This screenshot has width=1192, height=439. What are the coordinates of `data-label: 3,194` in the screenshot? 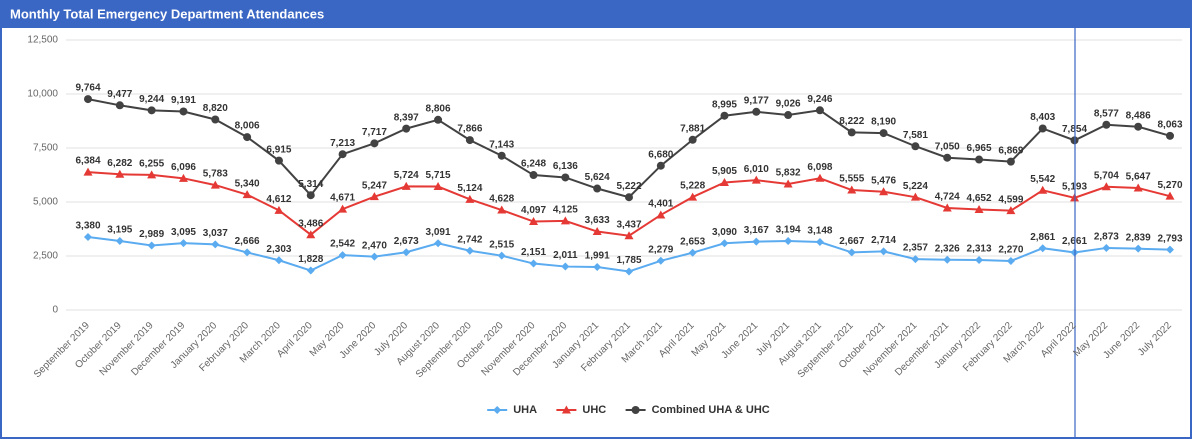 It's located at (788, 230).